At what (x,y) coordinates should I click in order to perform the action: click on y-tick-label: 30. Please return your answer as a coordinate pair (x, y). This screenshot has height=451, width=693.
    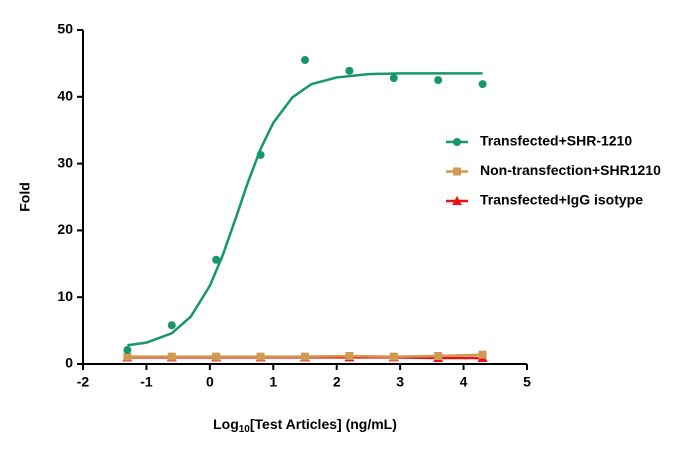
    Looking at the image, I should click on (65, 162).